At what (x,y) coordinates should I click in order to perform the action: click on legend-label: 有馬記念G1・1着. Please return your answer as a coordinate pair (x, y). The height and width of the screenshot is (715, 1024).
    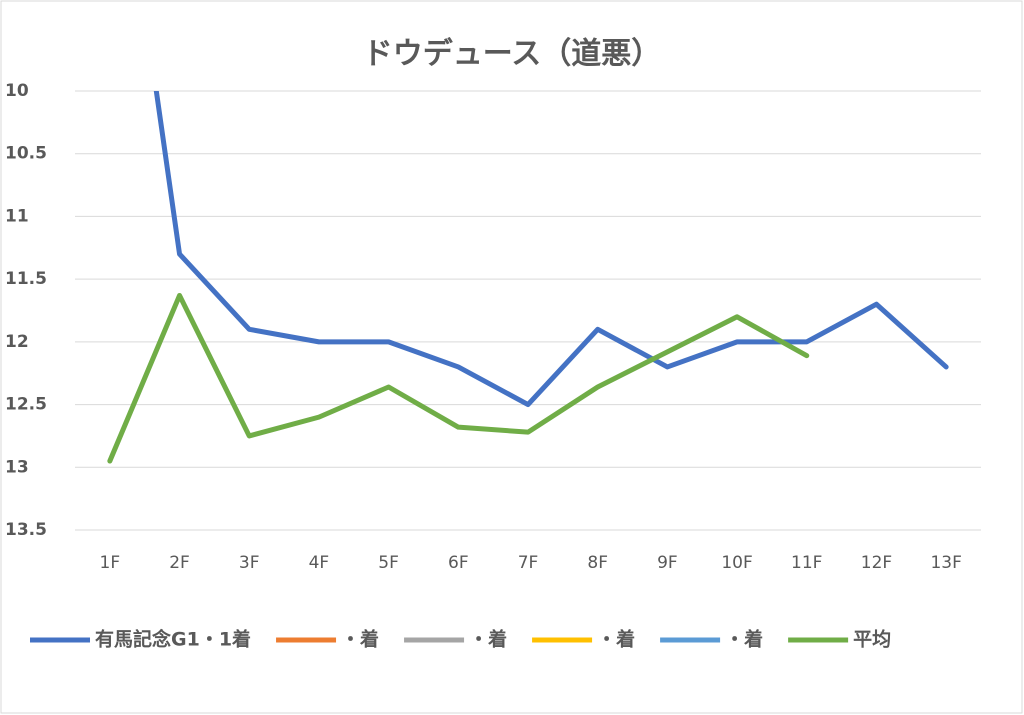
    Looking at the image, I should click on (173, 639).